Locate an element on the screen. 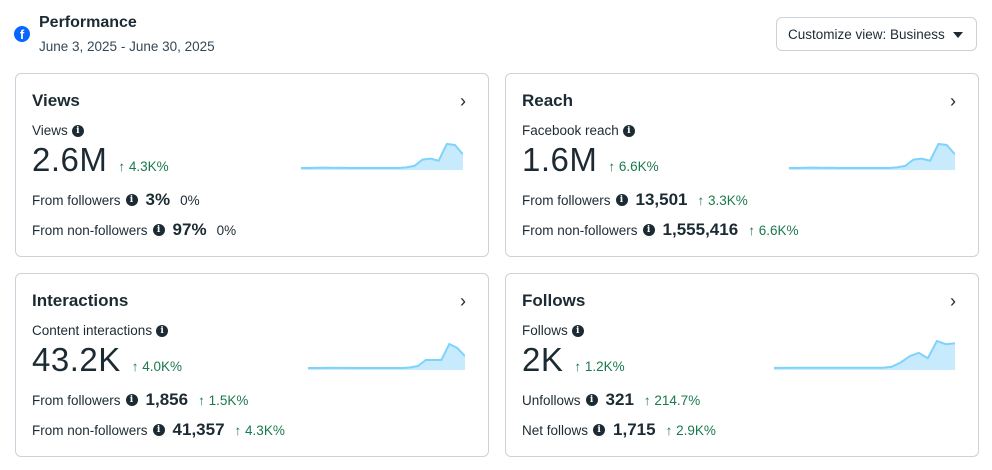 This screenshot has height=470, width=992. metric-label: Follows i is located at coordinates (553, 330).